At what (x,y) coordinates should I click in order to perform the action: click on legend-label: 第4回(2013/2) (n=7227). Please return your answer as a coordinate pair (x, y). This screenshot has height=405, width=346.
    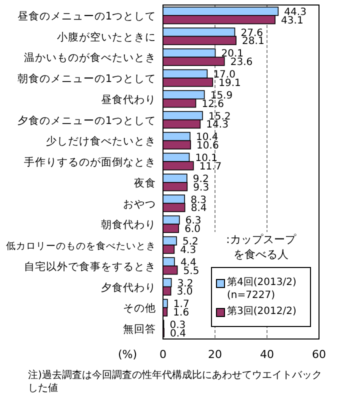
    Looking at the image, I should click on (262, 289).